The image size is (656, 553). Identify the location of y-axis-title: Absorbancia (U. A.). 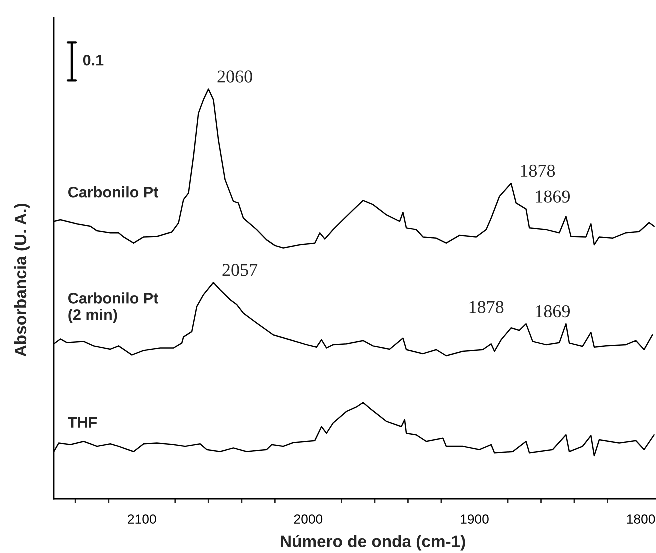
(22, 280).